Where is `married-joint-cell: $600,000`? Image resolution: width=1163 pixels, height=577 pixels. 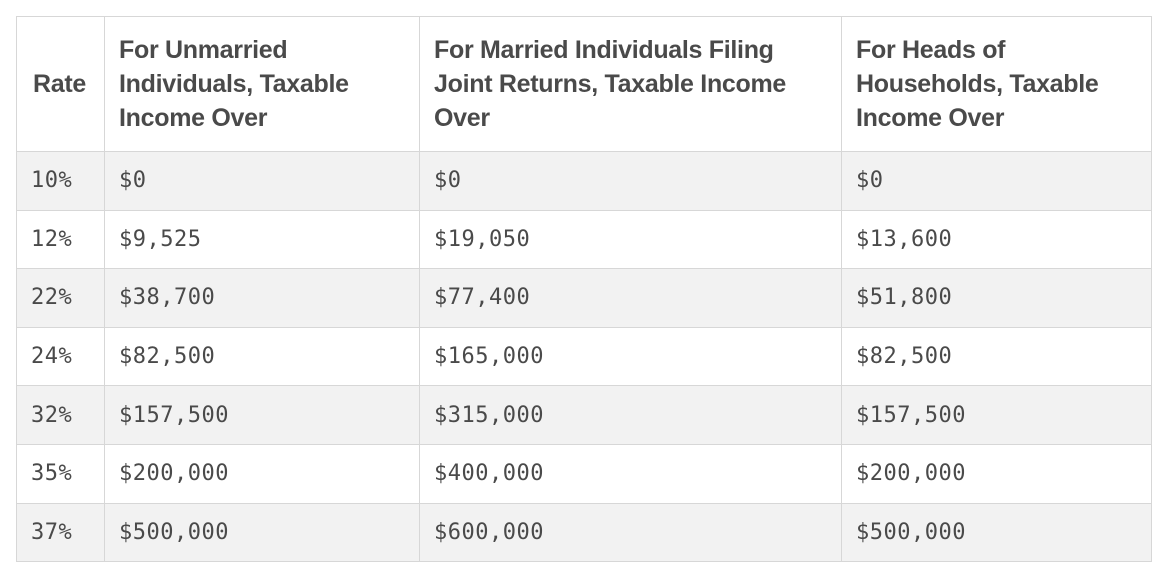
married-joint-cell: $600,000 is located at coordinates (630, 532).